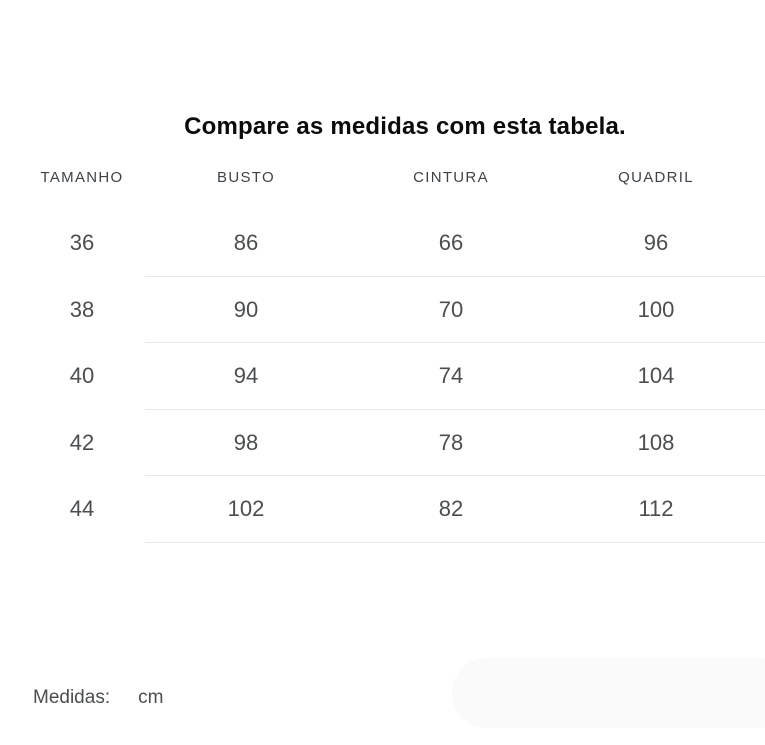 This screenshot has height=745, width=765. What do you see at coordinates (451, 376) in the screenshot?
I see `cell-waist: 74` at bounding box center [451, 376].